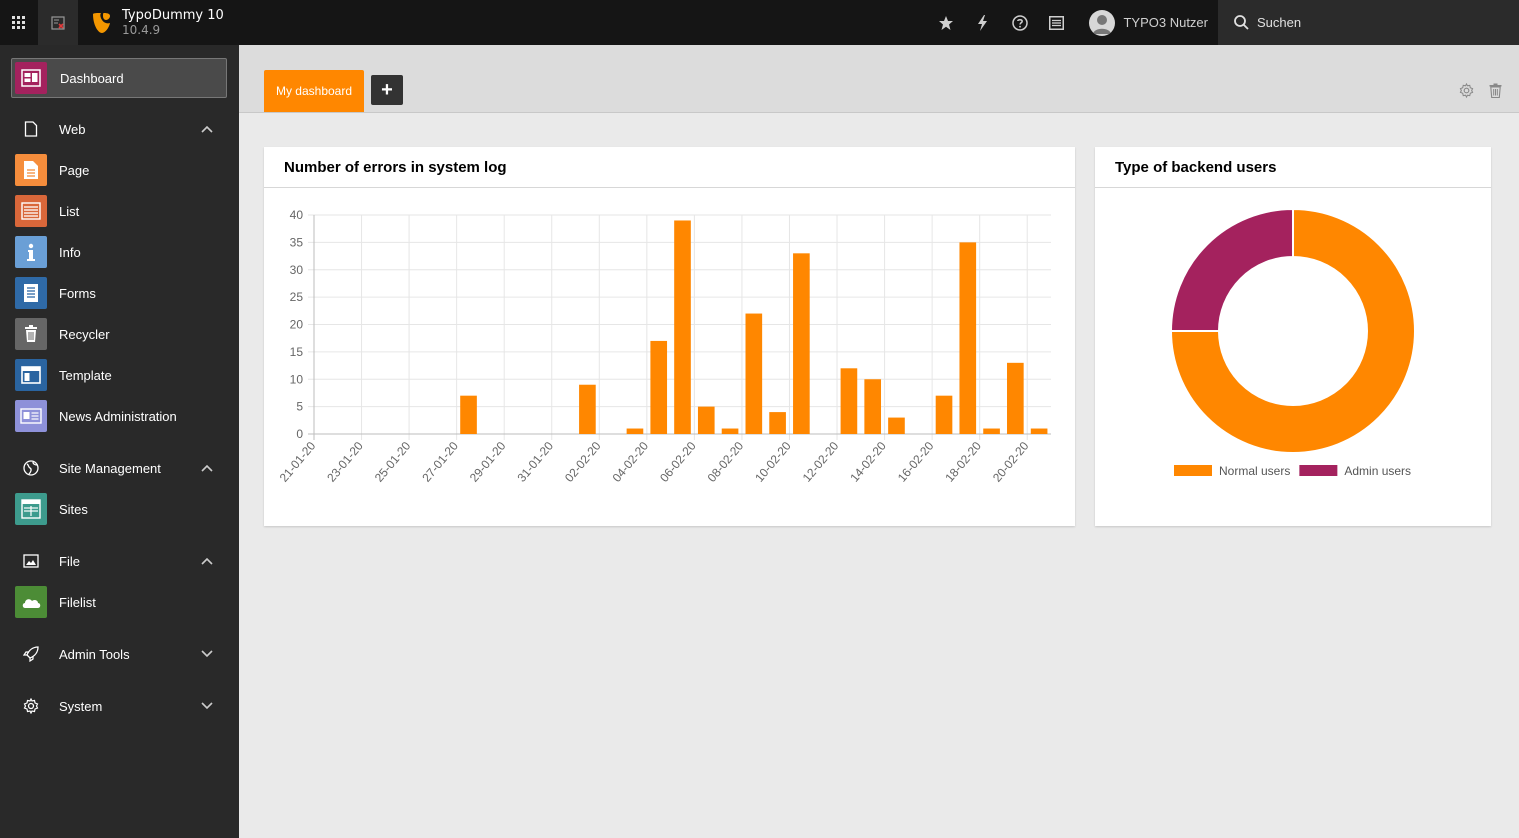  What do you see at coordinates (31, 375) in the screenshot?
I see `template-module-icon` at bounding box center [31, 375].